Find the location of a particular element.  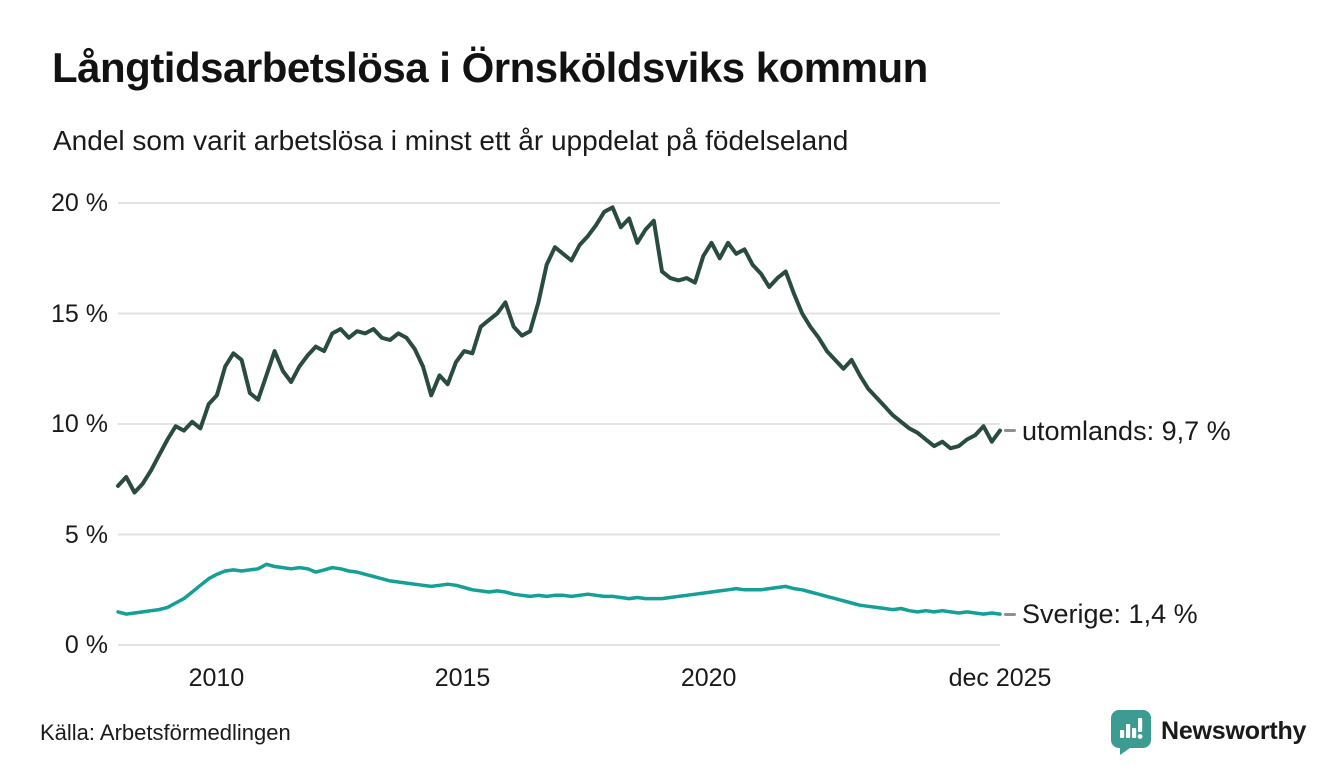

newsworthy-badge-icon is located at coordinates (1131, 732).